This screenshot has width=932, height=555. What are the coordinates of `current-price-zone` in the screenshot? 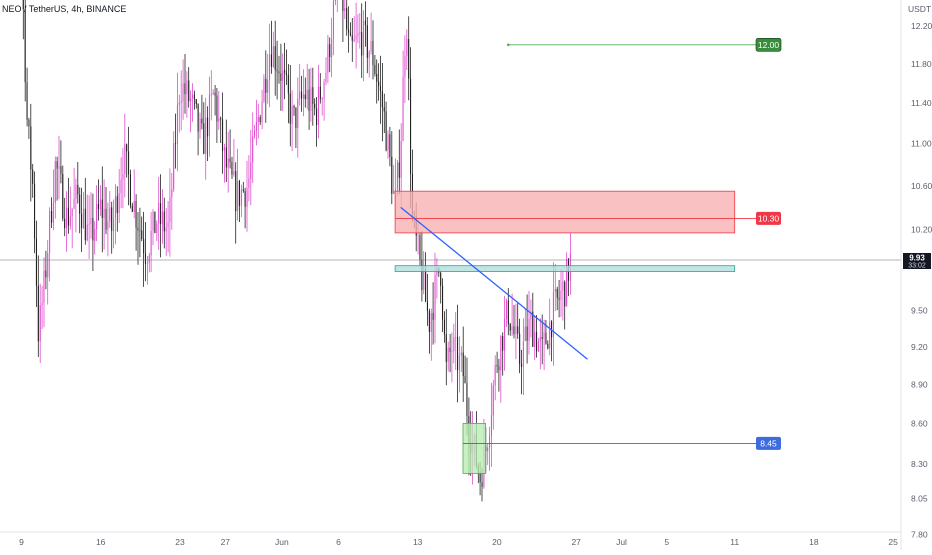 It's located at (565, 268).